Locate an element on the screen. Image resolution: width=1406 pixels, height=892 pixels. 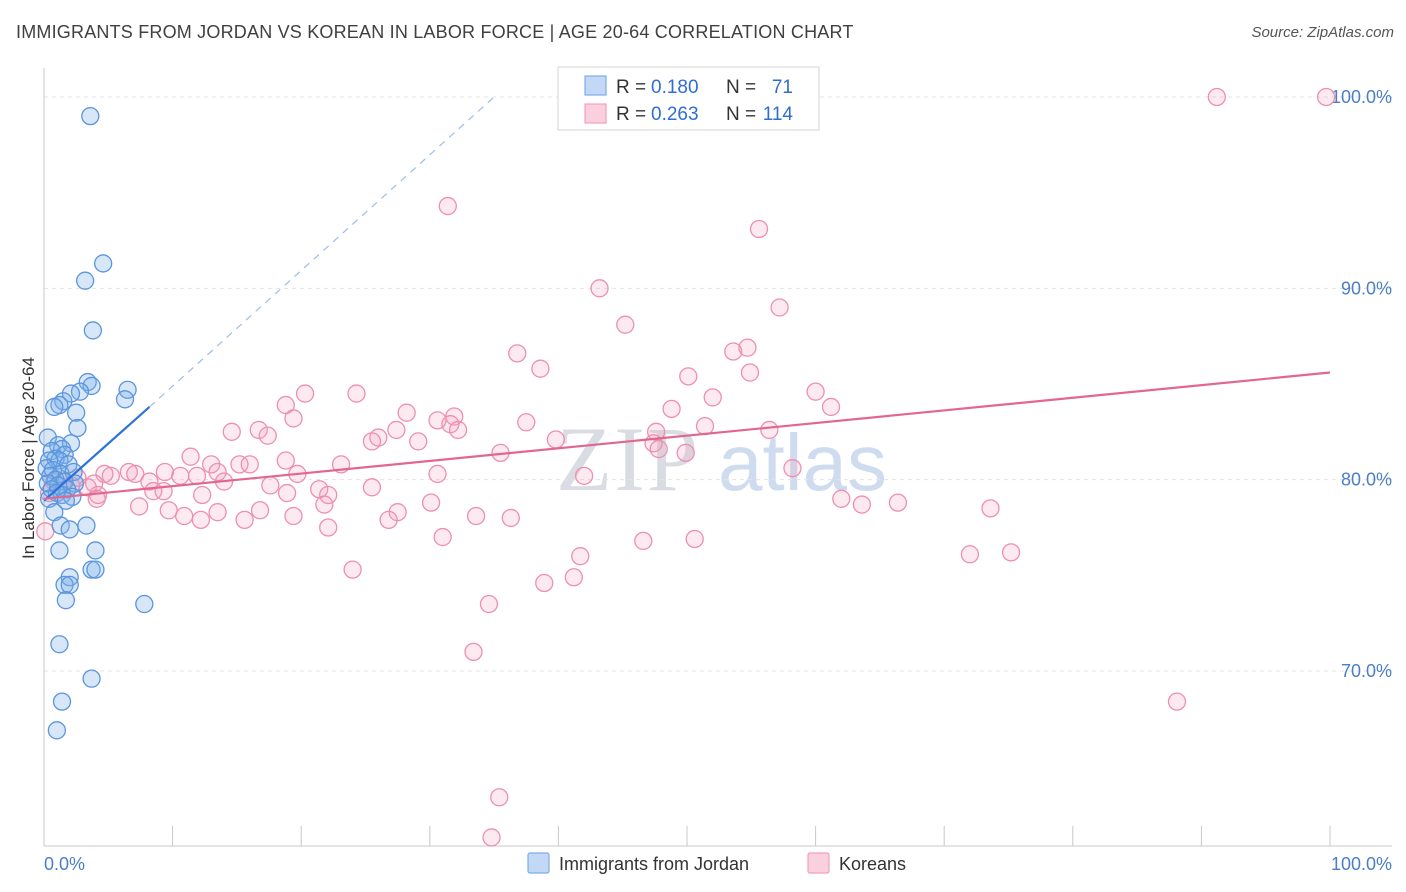
trend-jordan is located at coordinates (97, 454).